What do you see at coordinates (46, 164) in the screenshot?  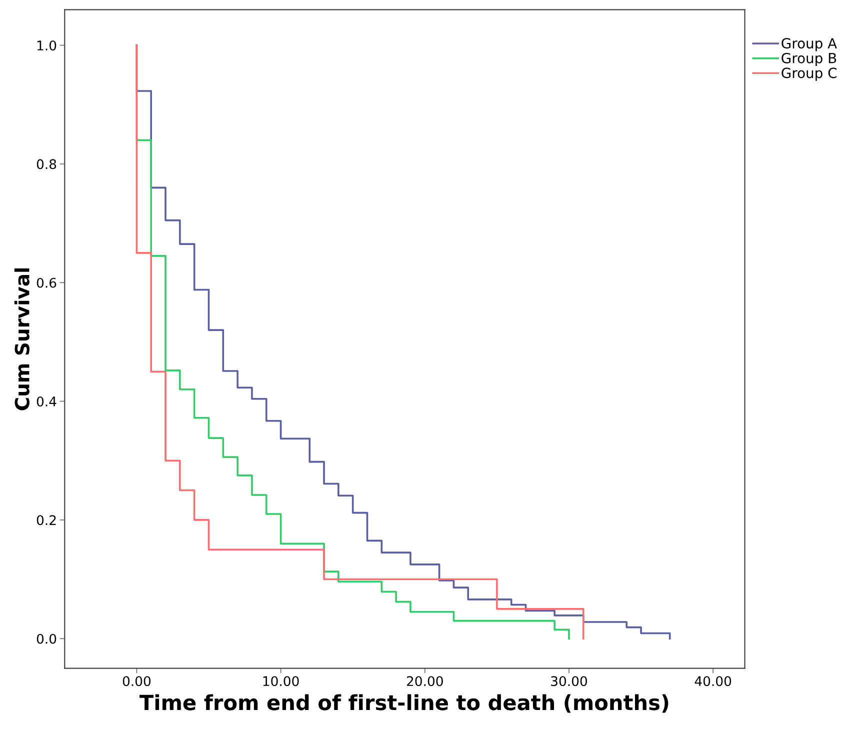 I see `y-tick-label: 0.8` at bounding box center [46, 164].